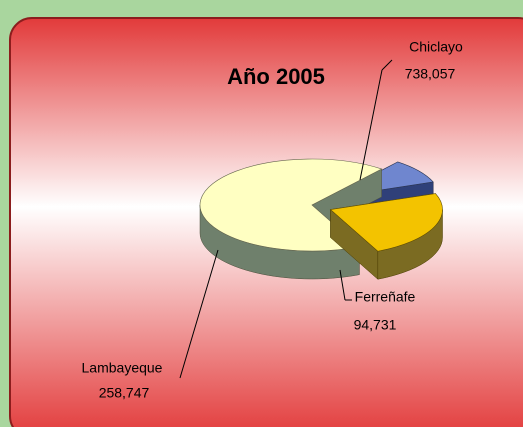 The width and height of the screenshot is (523, 427). I want to click on slice-label: Ferreñafe, so click(385, 297).